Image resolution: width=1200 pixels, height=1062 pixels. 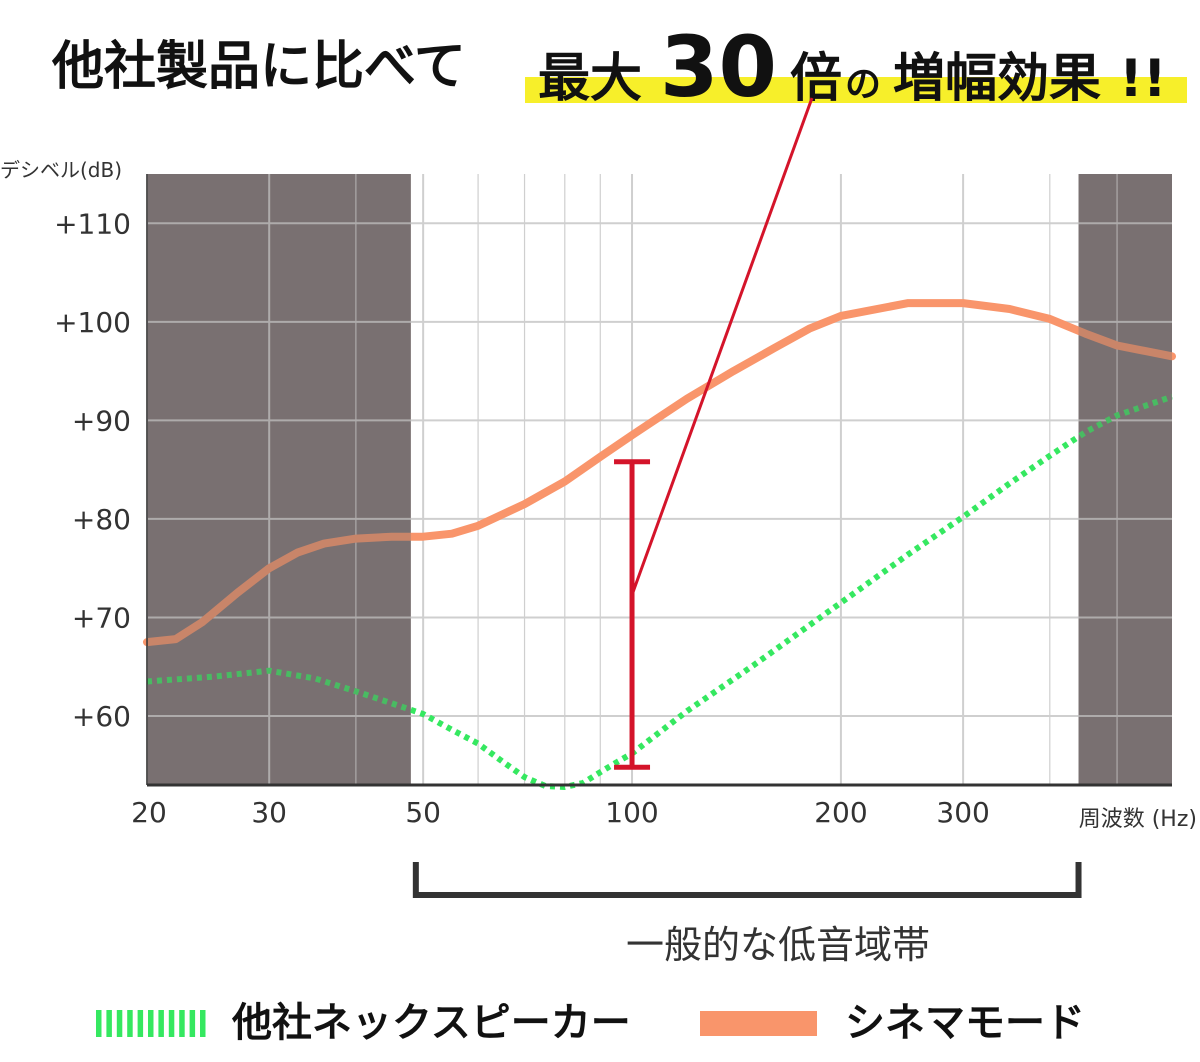 What do you see at coordinates (423, 812) in the screenshot?
I see `x-tick-label: 50` at bounding box center [423, 812].